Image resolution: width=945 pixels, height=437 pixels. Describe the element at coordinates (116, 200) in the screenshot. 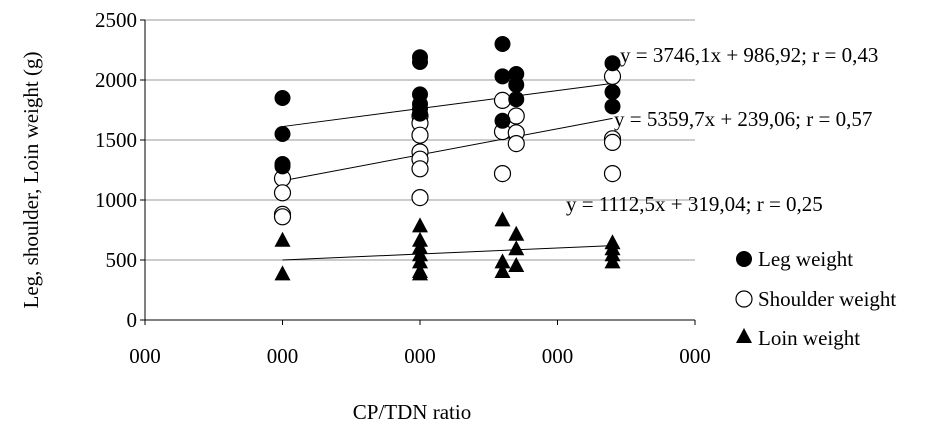

I see `y-tick-label: 1000` at that location.